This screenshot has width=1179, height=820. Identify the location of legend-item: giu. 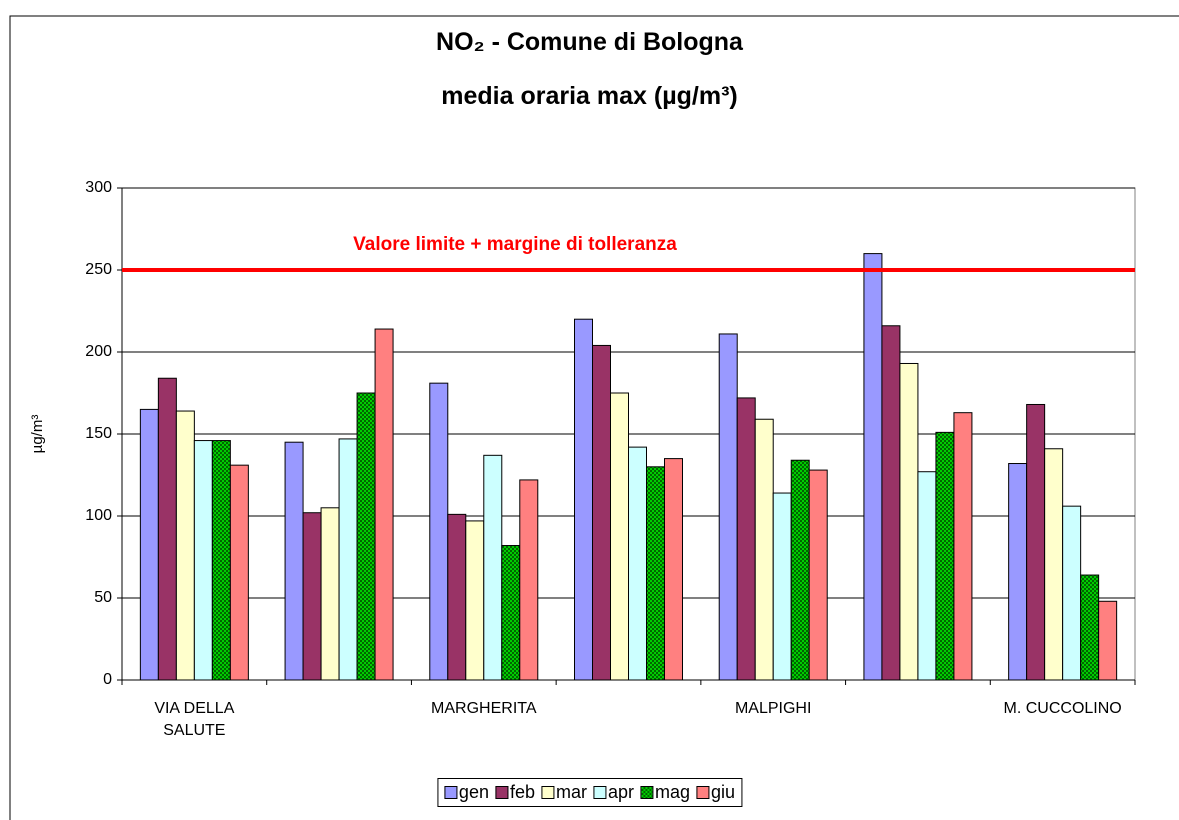
(715, 792).